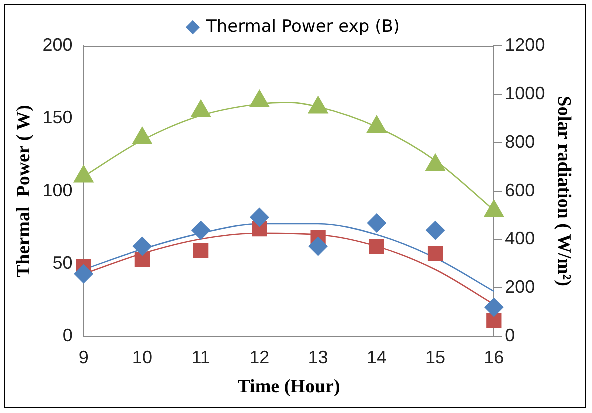 This screenshot has height=413, width=592. Describe the element at coordinates (23, 191) in the screenshot. I see `y-axis-title: Thermal Power ( W)` at that location.